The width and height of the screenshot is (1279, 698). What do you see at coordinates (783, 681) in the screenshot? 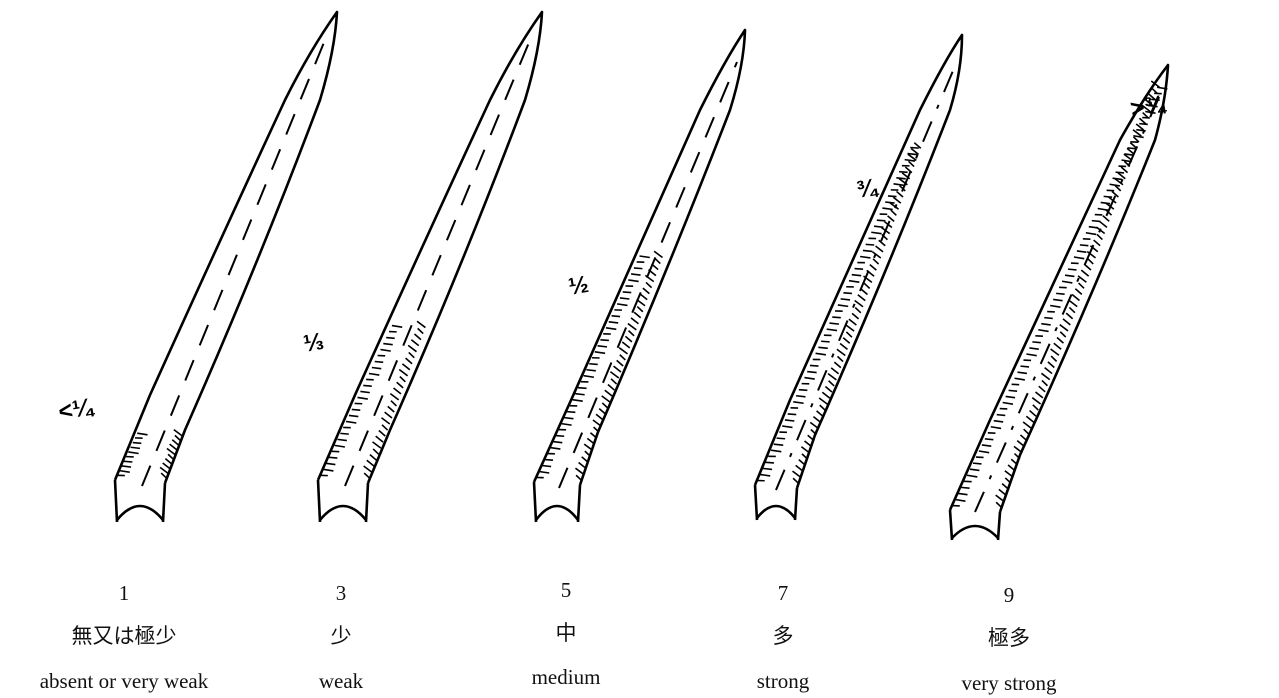
I see `label-en-7: strong` at bounding box center [783, 681].